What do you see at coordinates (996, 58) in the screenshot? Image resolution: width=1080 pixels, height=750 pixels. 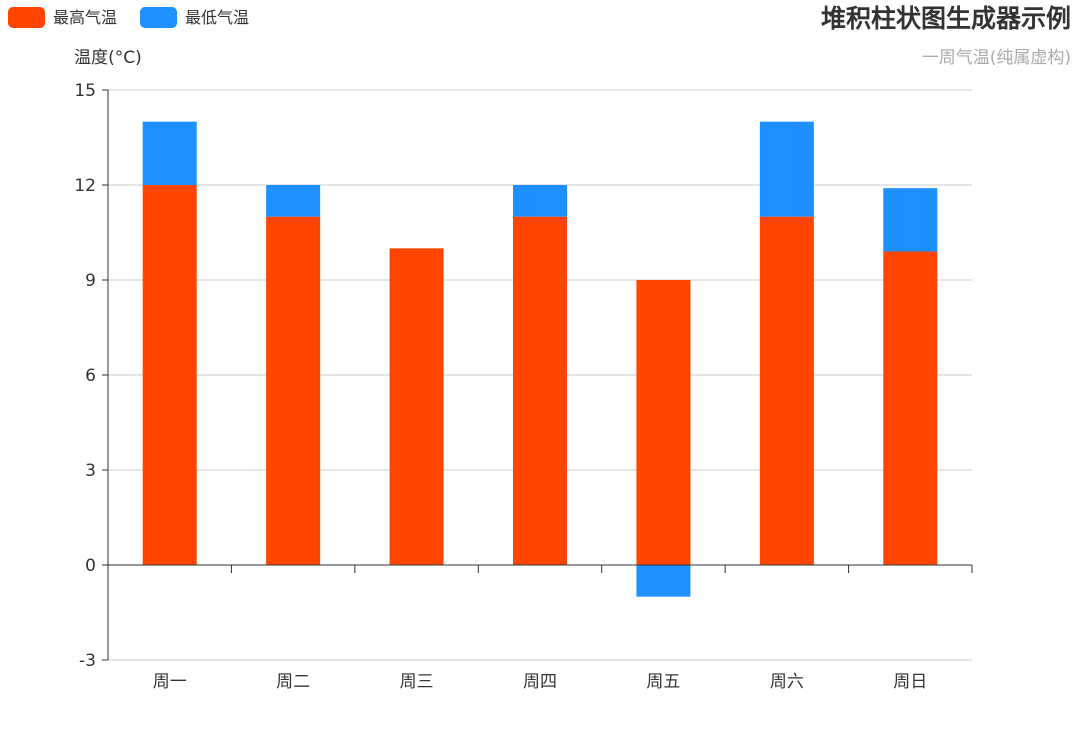 I see `chart-subtitle: 一周气温(纯属虚构)` at bounding box center [996, 58].